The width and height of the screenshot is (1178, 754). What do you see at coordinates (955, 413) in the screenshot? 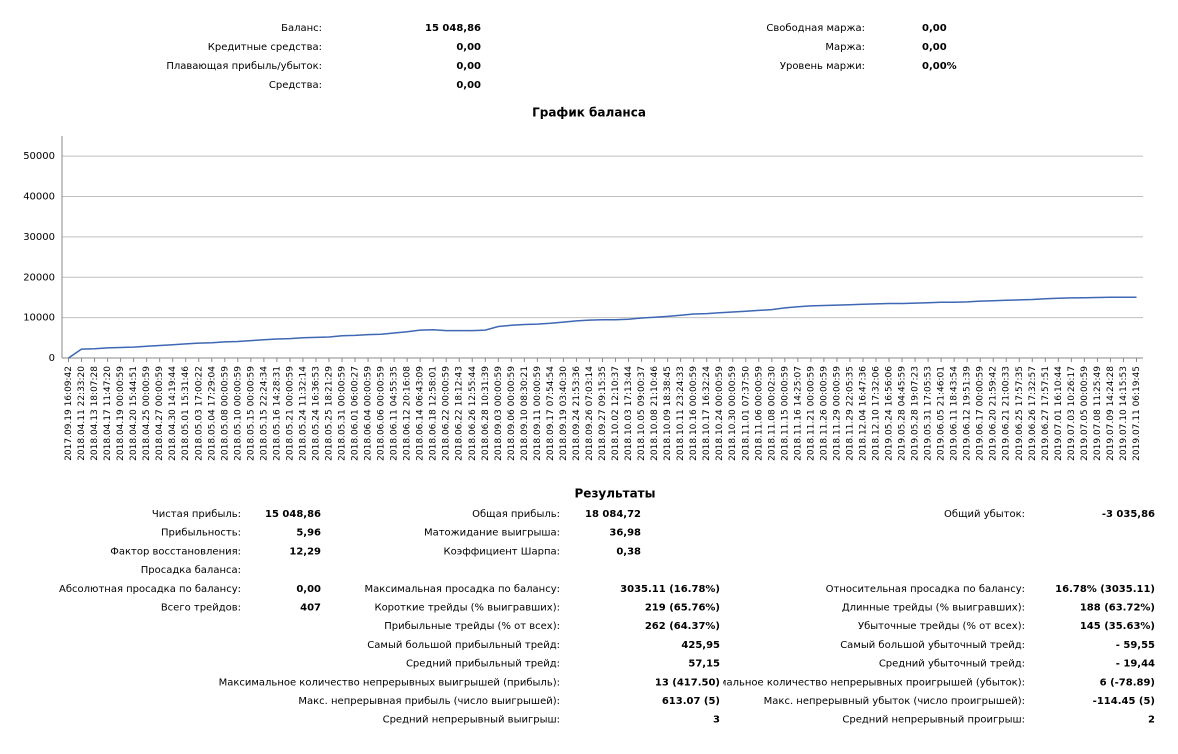
I see `x-tick-label: 2019.06.11 18:43:54` at bounding box center [955, 413].